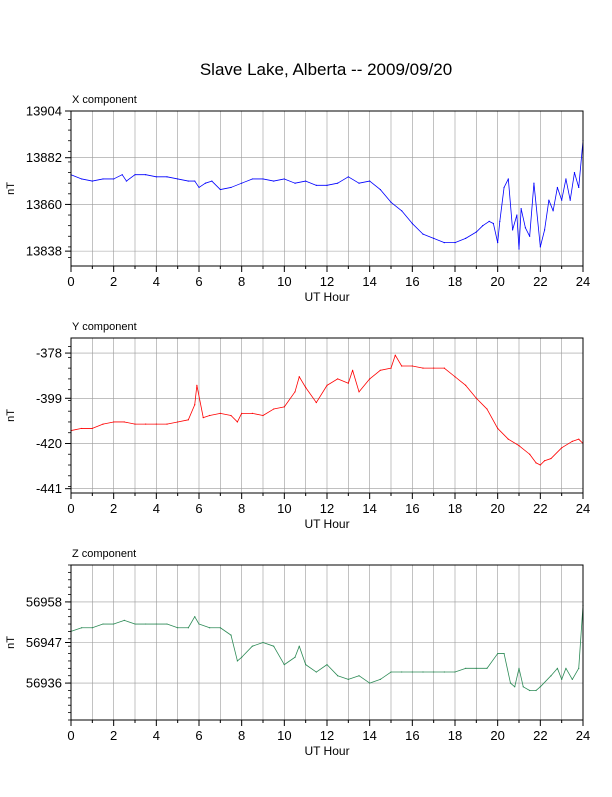 The height and width of the screenshot is (797, 612). I want to click on x-tick-label: 22, so click(540, 735).